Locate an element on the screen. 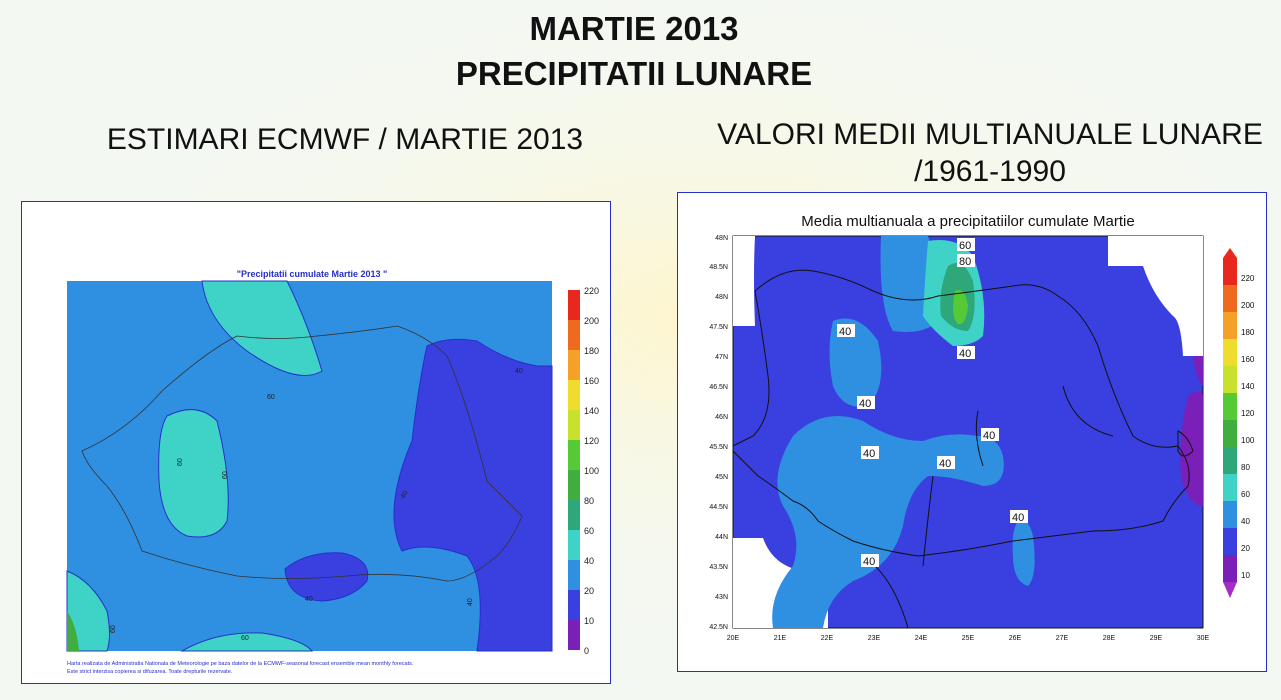 The height and width of the screenshot is (700, 1281). multiannual-contour-labels: 60 80 40 40 40 40 40 40 40 40 is located at coordinates (932, 403).